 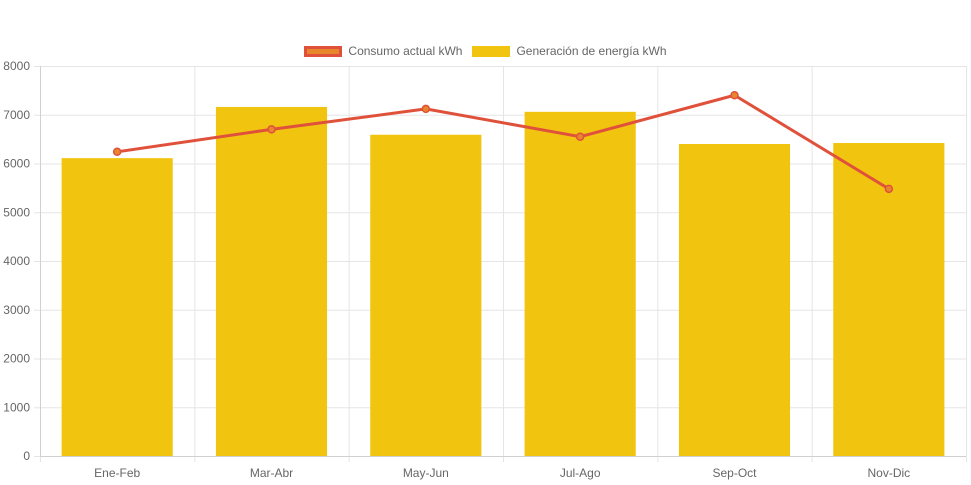 I want to click on x-tick-label: Jul-Ago, so click(x=580, y=473).